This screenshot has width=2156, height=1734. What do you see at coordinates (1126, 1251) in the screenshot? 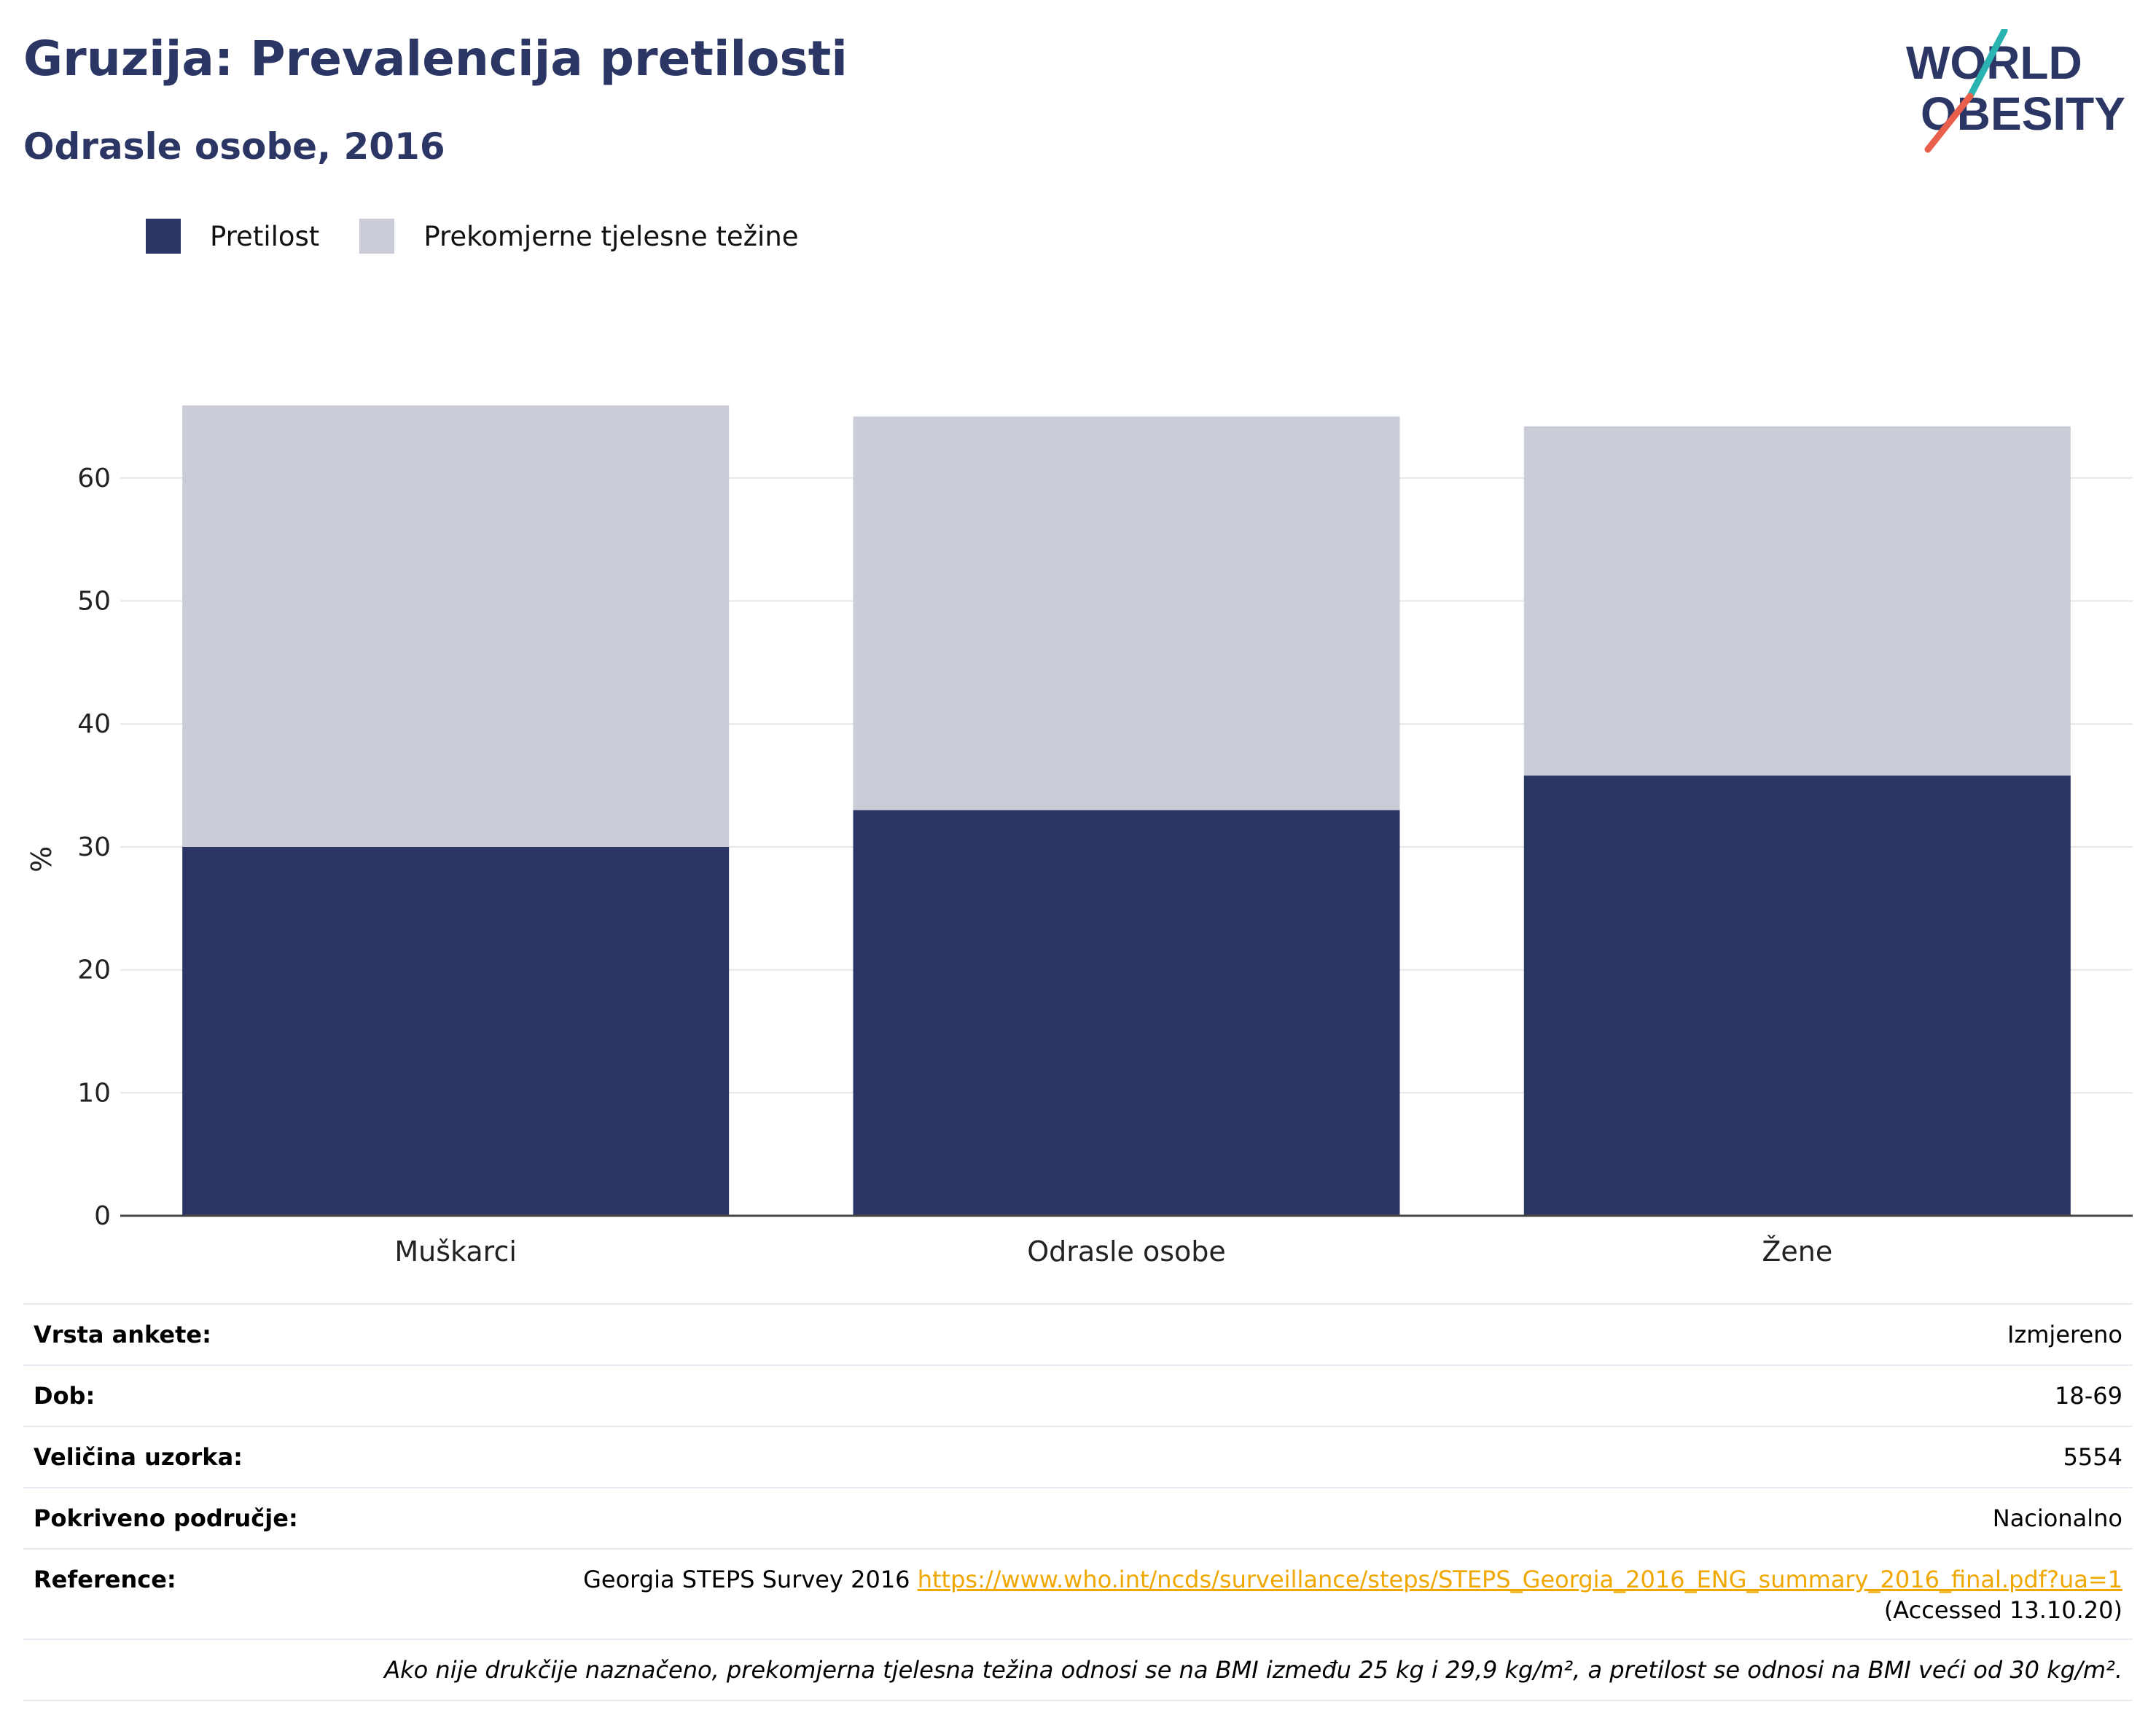
I see `x-tick-label: Odrasle osobe` at bounding box center [1126, 1251].